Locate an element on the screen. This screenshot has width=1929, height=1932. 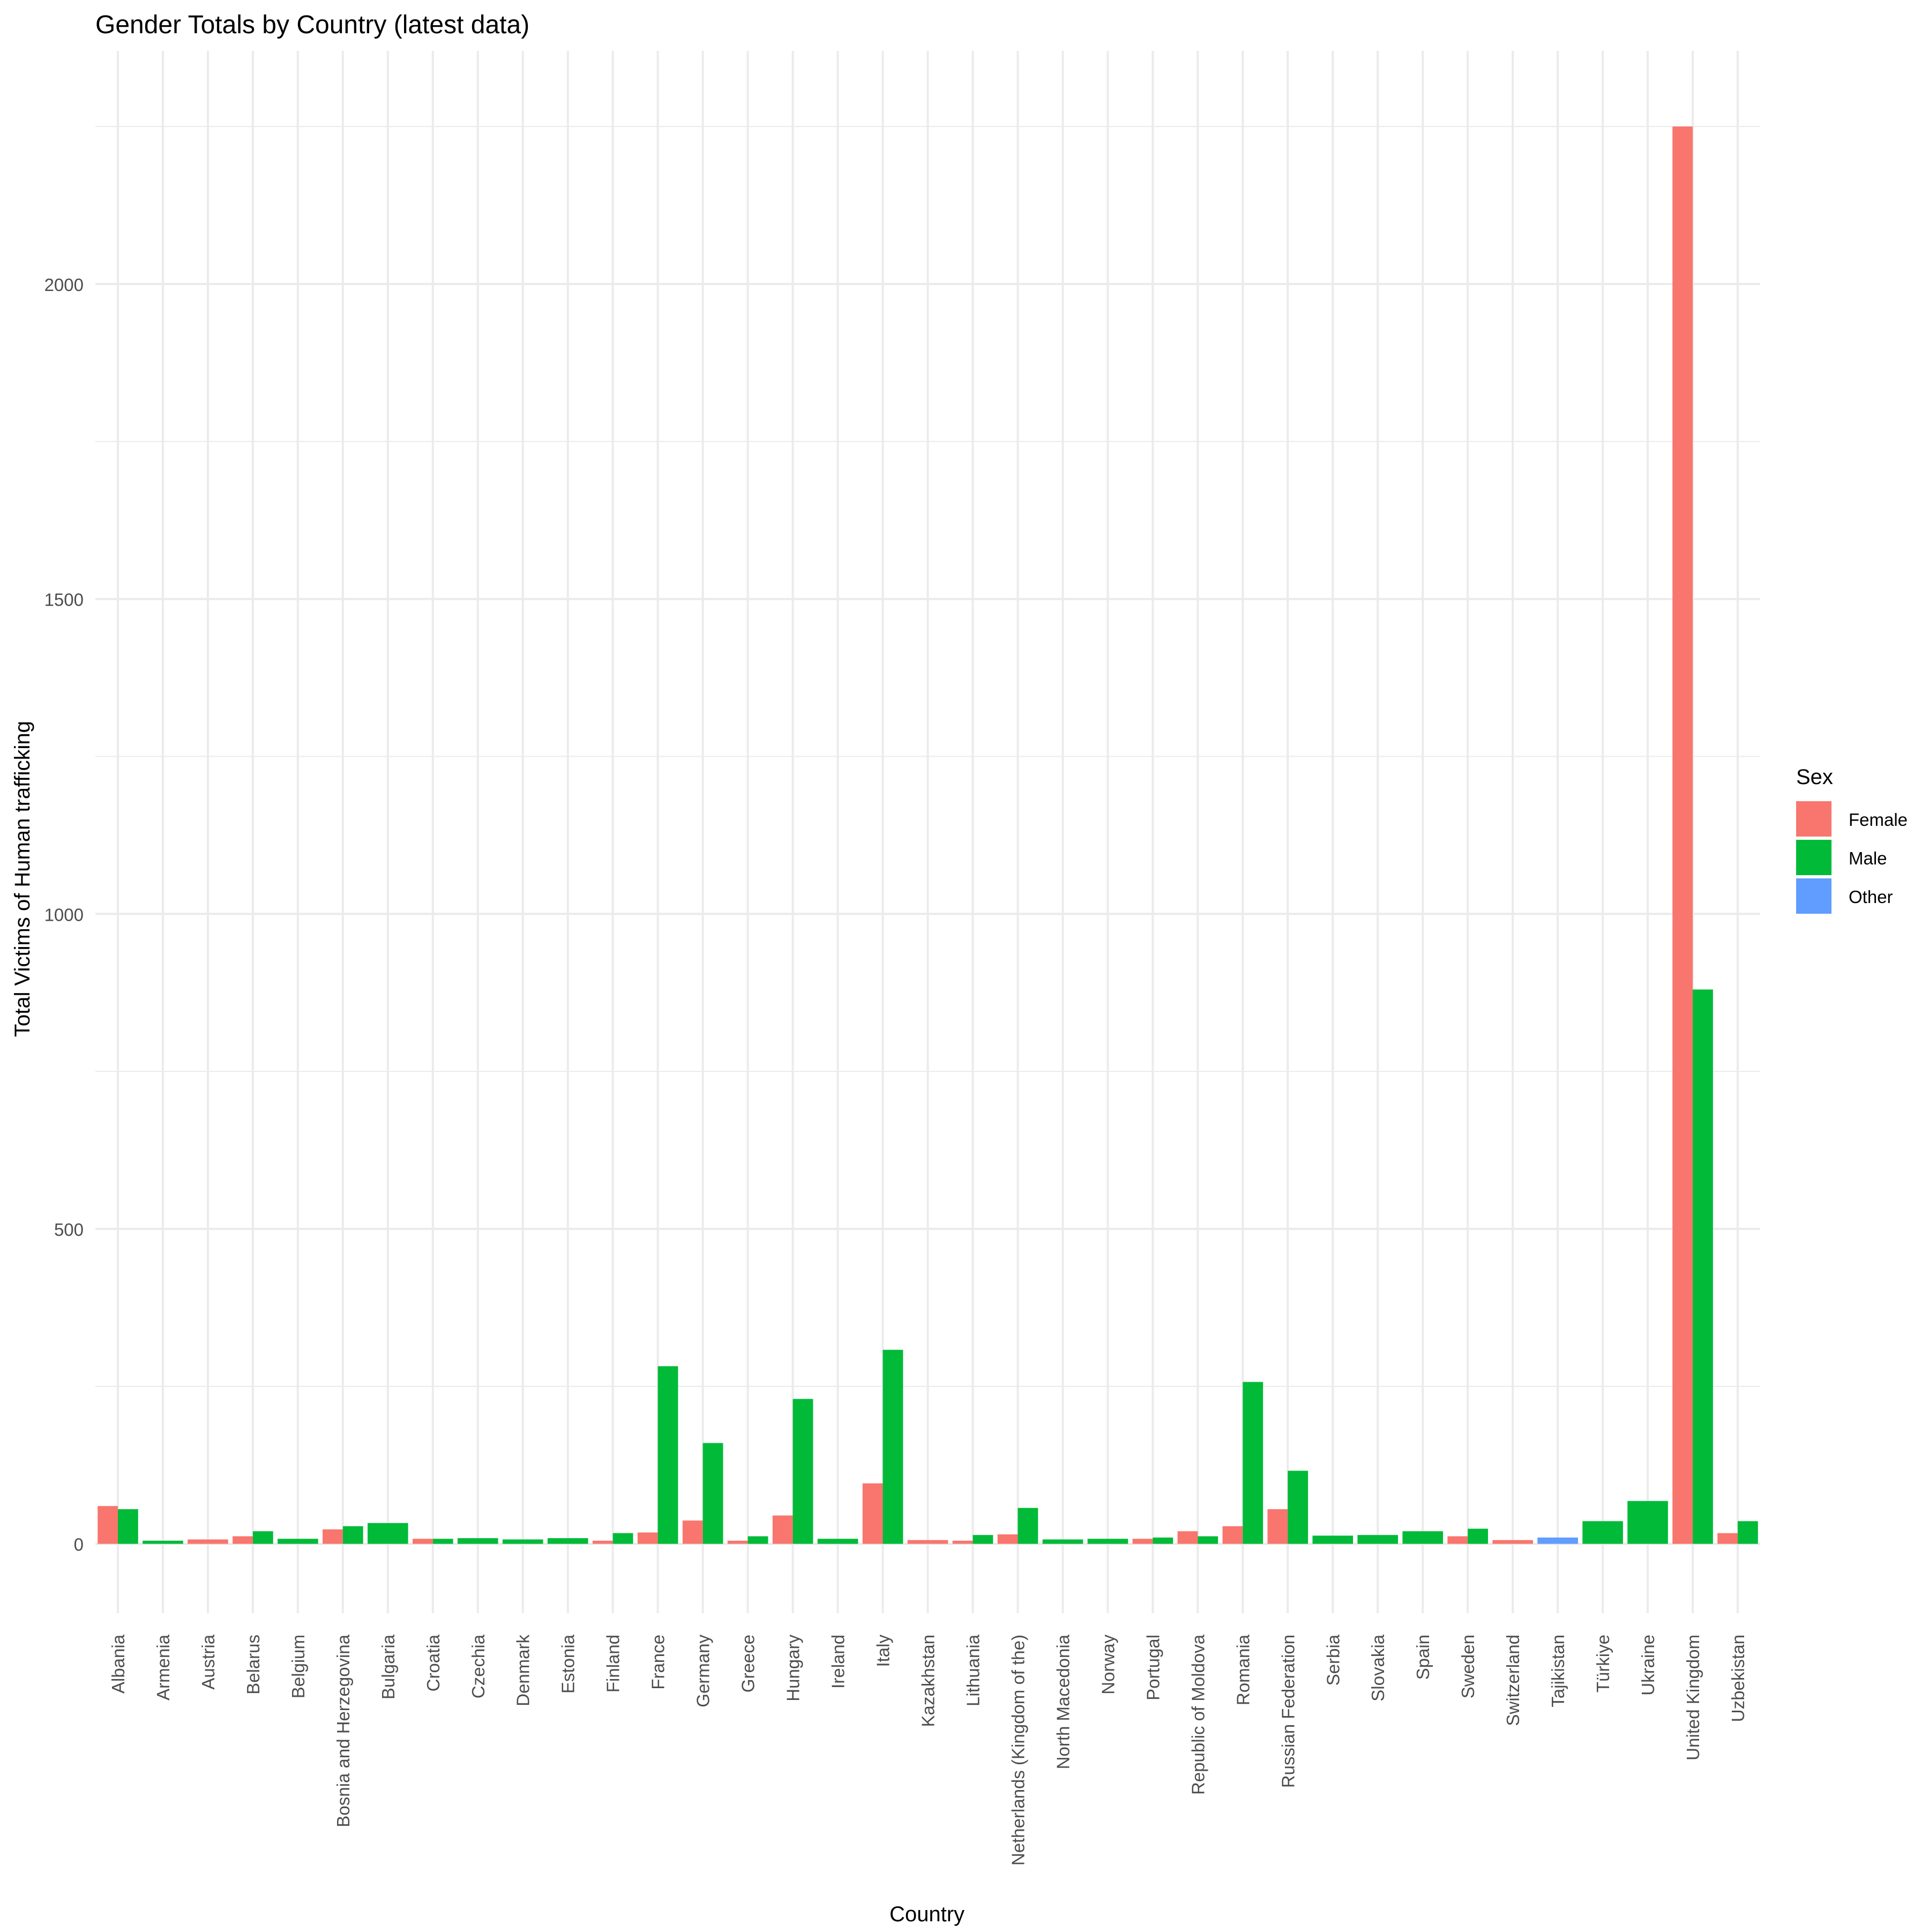
x-tick-label: Serbia is located at coordinates (1333, 1659).